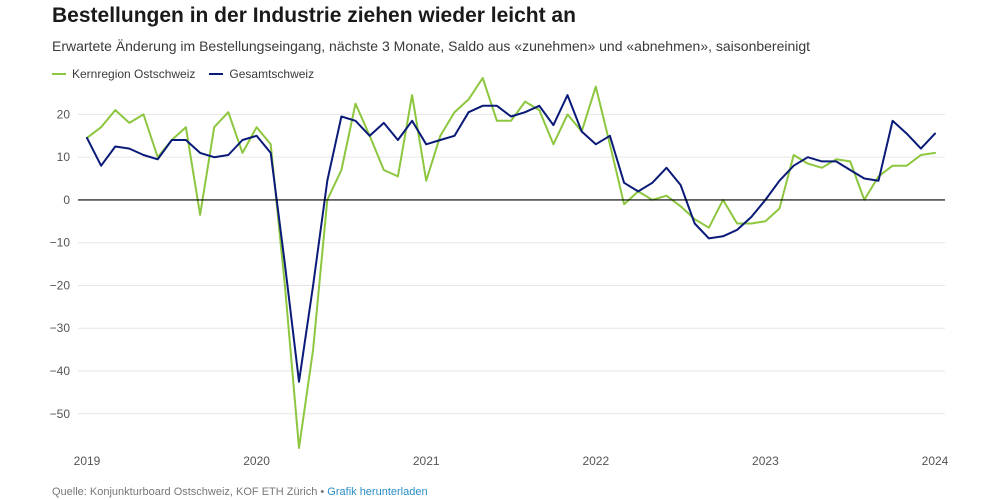  What do you see at coordinates (60, 328) in the screenshot?
I see `y-tick-label: −30` at bounding box center [60, 328].